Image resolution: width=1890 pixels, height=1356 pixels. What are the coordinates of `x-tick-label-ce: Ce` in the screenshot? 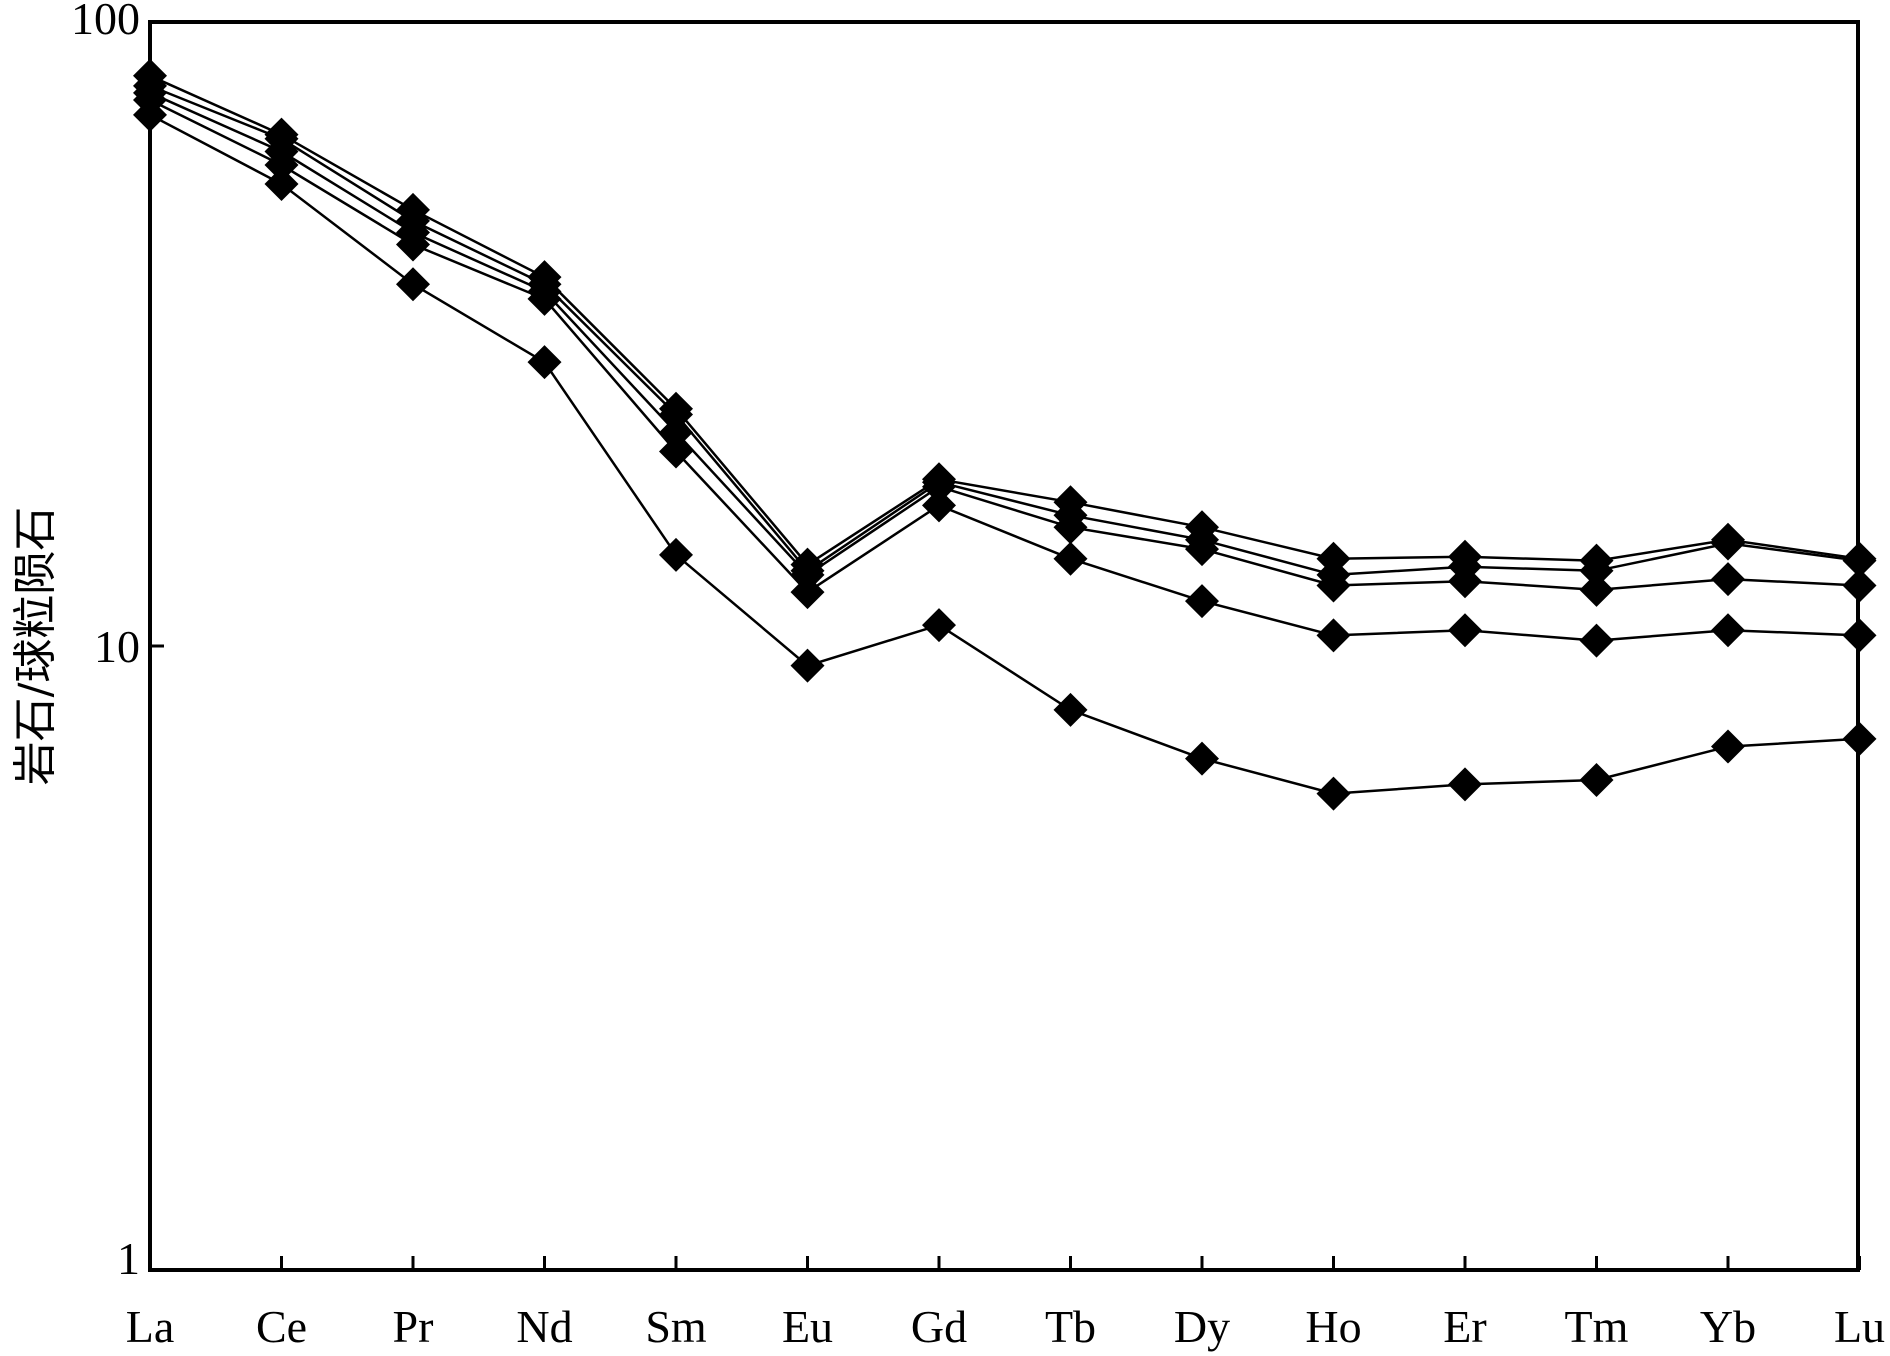 It's located at (281, 1326).